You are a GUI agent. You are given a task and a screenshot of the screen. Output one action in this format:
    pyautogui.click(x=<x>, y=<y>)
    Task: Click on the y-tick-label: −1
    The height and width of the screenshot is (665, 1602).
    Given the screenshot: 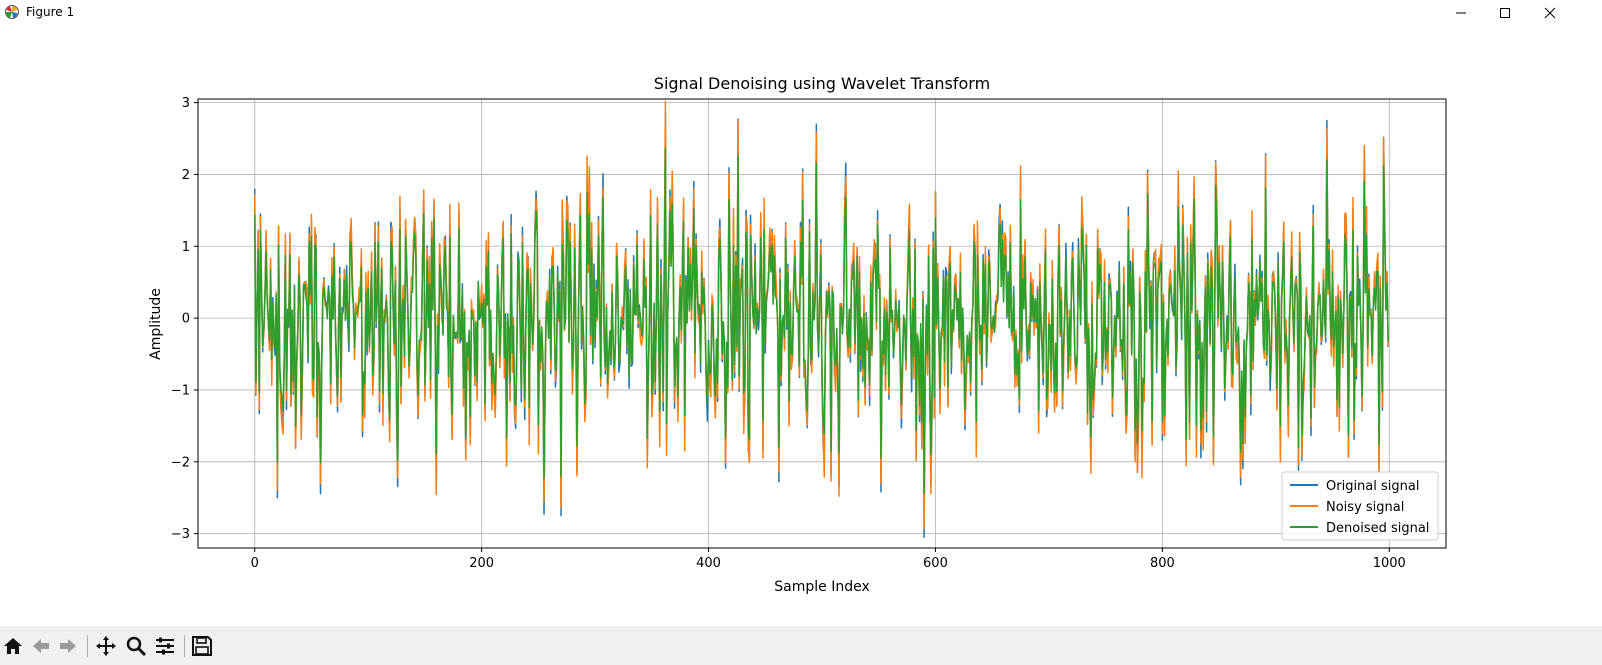 What is the action you would take?
    pyautogui.click(x=180, y=390)
    